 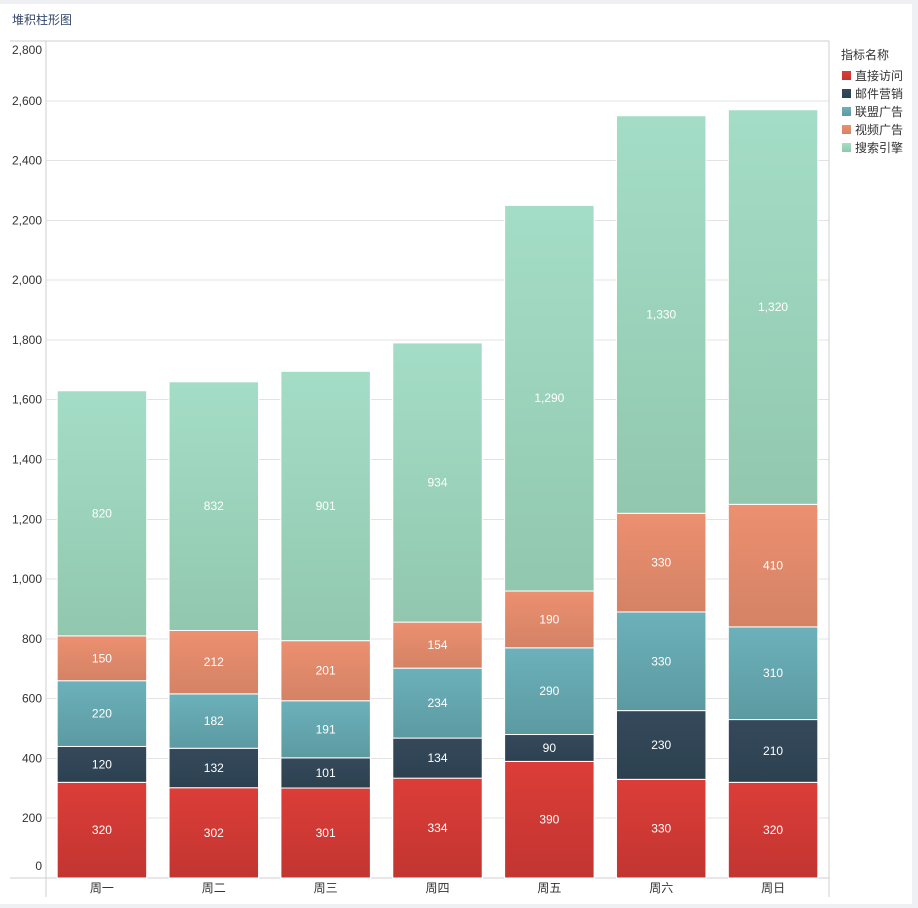 I want to click on legend-label-email-marketing: 邮件营销, so click(x=879, y=93).